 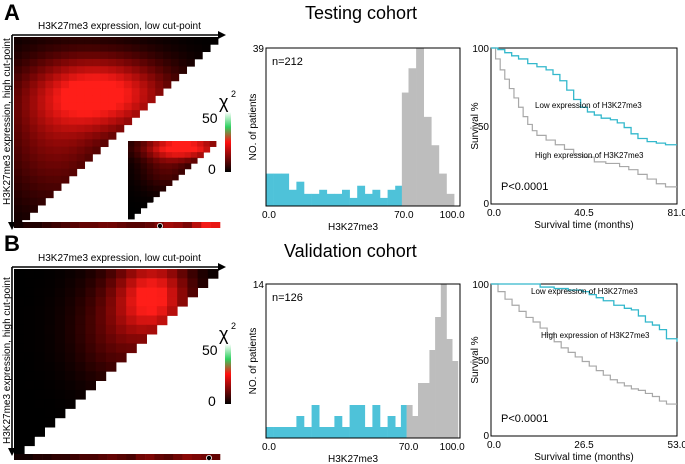 What do you see at coordinates (484, 127) in the screenshot?
I see `km-a-ytick-1: 50` at bounding box center [484, 127].